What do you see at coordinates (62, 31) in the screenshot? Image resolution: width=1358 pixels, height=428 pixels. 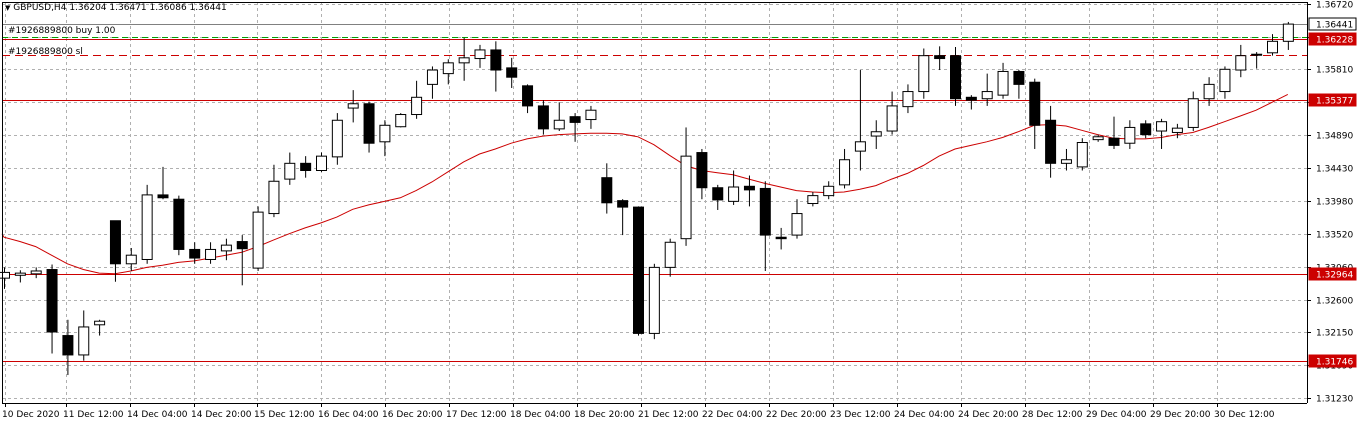 I see `order-buy-label: #1926889800 buy 1.00` at bounding box center [62, 31].